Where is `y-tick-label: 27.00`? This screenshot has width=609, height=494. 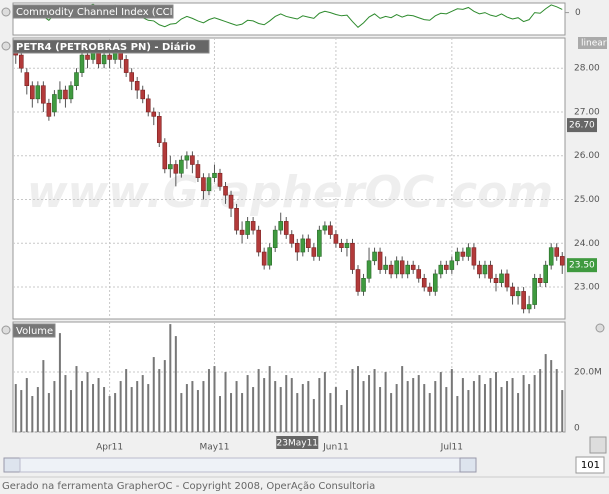
y-tick-label: 27.00 is located at coordinates (587, 112).